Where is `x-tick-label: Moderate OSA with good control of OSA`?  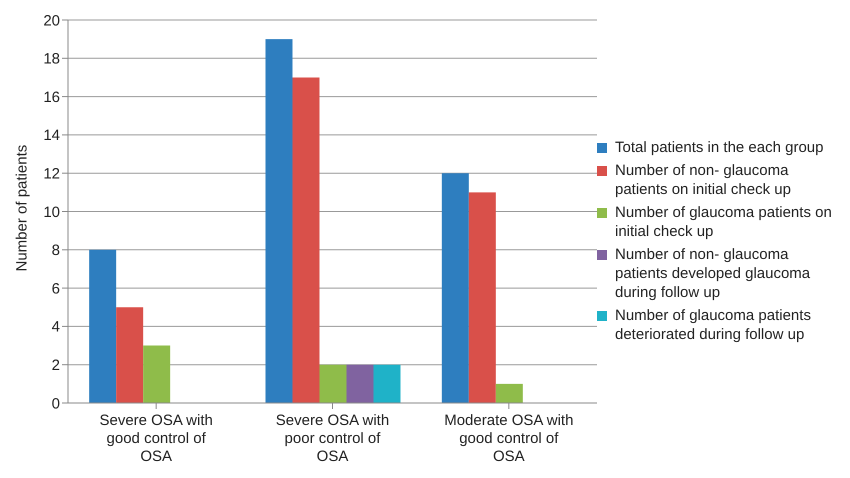
x-tick-label: Moderate OSA with good control of OSA is located at coordinates (509, 438).